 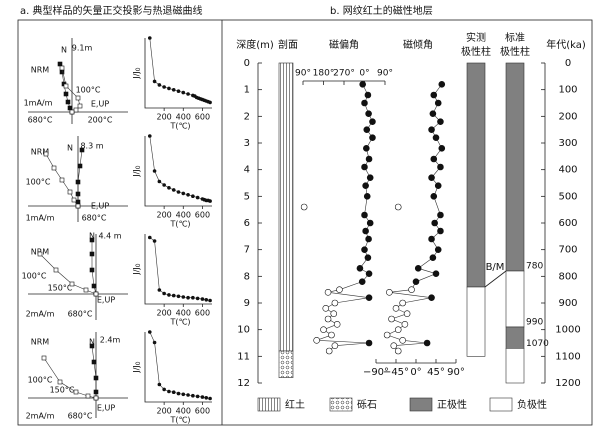 I want to click on boundary-label: B/M, so click(x=495, y=267).